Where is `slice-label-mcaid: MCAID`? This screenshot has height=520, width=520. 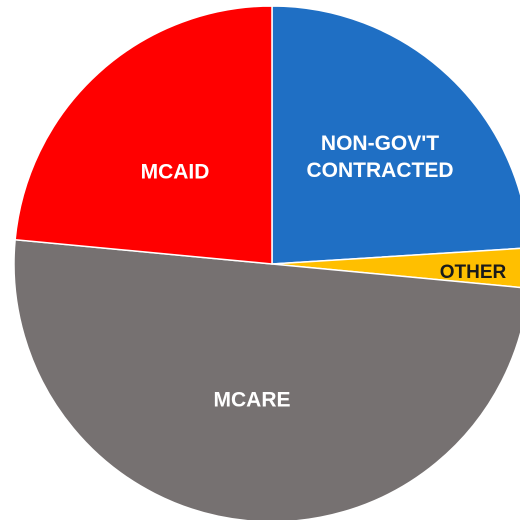
slice-label-mcaid: MCAID is located at coordinates (175, 172).